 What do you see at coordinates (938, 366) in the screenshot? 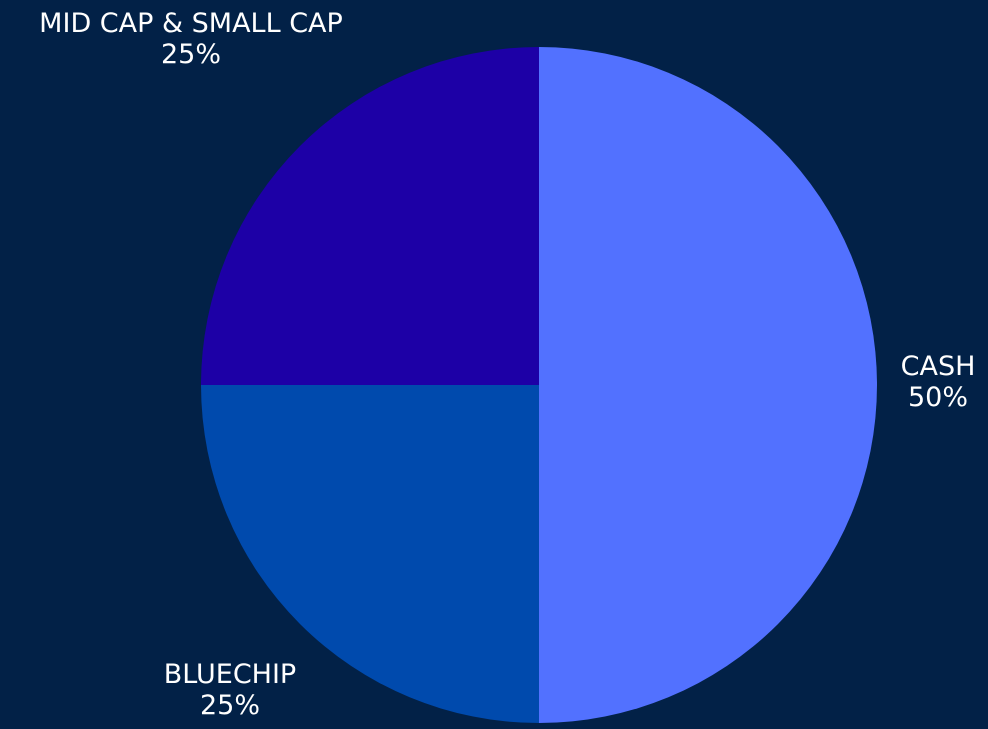
I see `slice-label-cash-name: CASH` at bounding box center [938, 366].